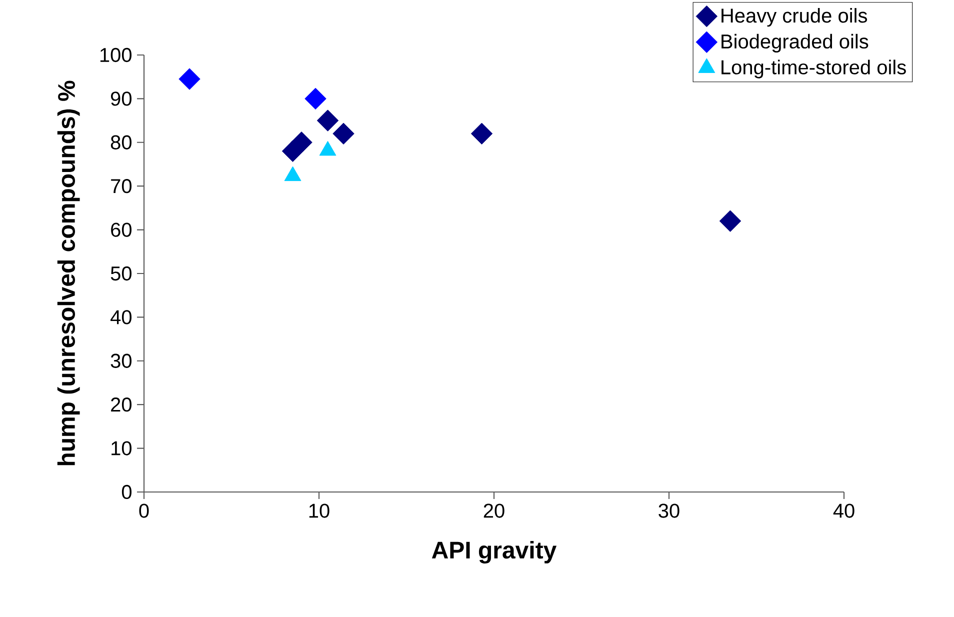  Describe the element at coordinates (814, 69) in the screenshot. I see `legend-label: Long-time-stored oils` at that location.